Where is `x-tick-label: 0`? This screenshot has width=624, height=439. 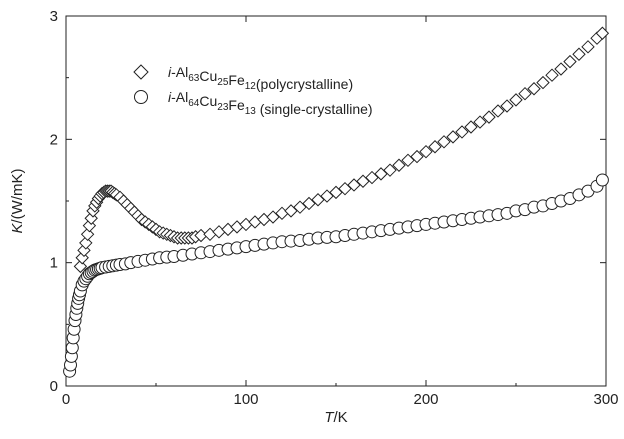 x-tick-label: 0 is located at coordinates (66, 399).